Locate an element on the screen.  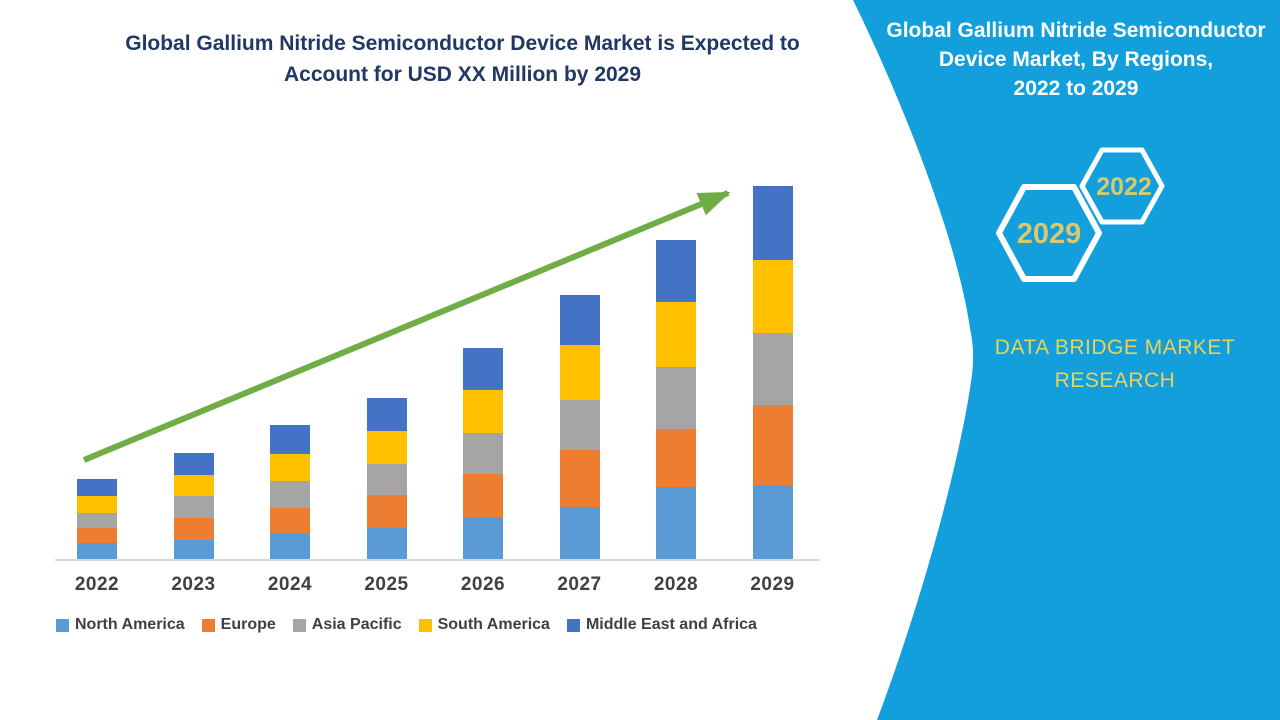
bar-segment-europe-2029 is located at coordinates (772, 445).